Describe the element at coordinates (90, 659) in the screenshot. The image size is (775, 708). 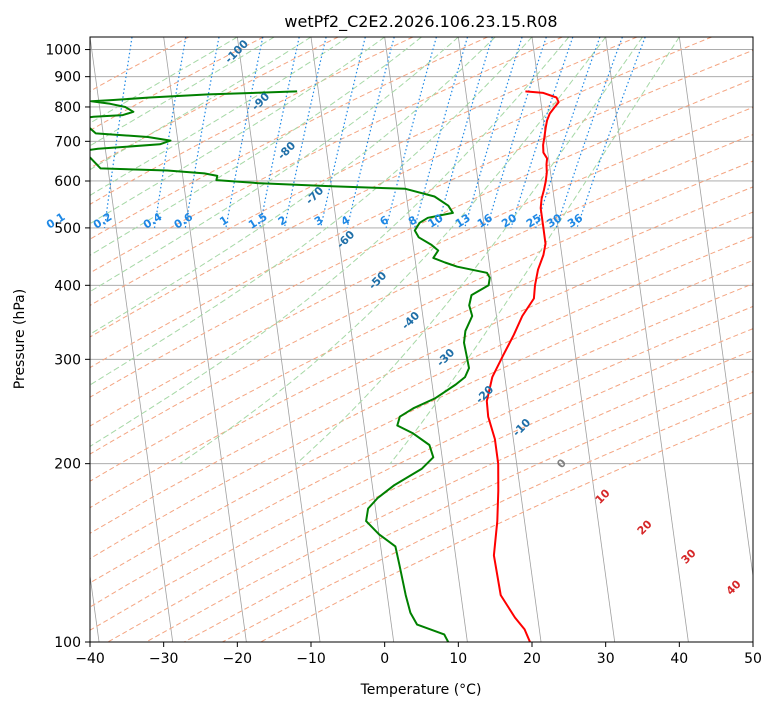
I see `x-tick-label: −40` at that location.